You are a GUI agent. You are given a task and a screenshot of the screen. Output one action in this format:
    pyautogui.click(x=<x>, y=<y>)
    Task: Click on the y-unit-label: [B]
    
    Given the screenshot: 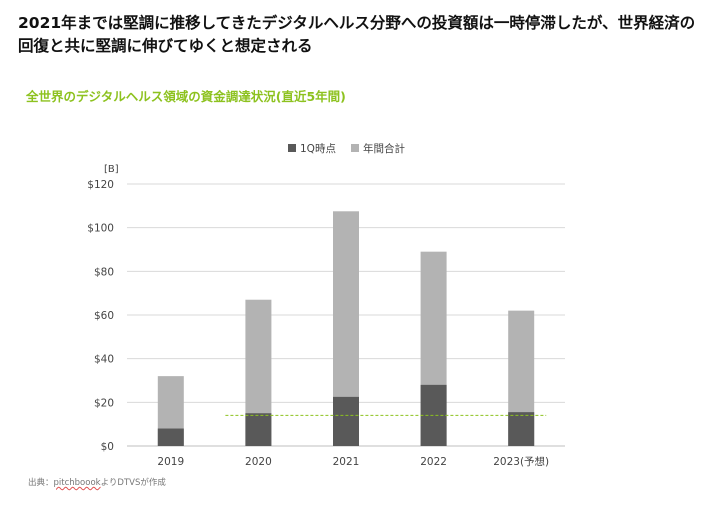 What is the action you would take?
    pyautogui.click(x=111, y=169)
    